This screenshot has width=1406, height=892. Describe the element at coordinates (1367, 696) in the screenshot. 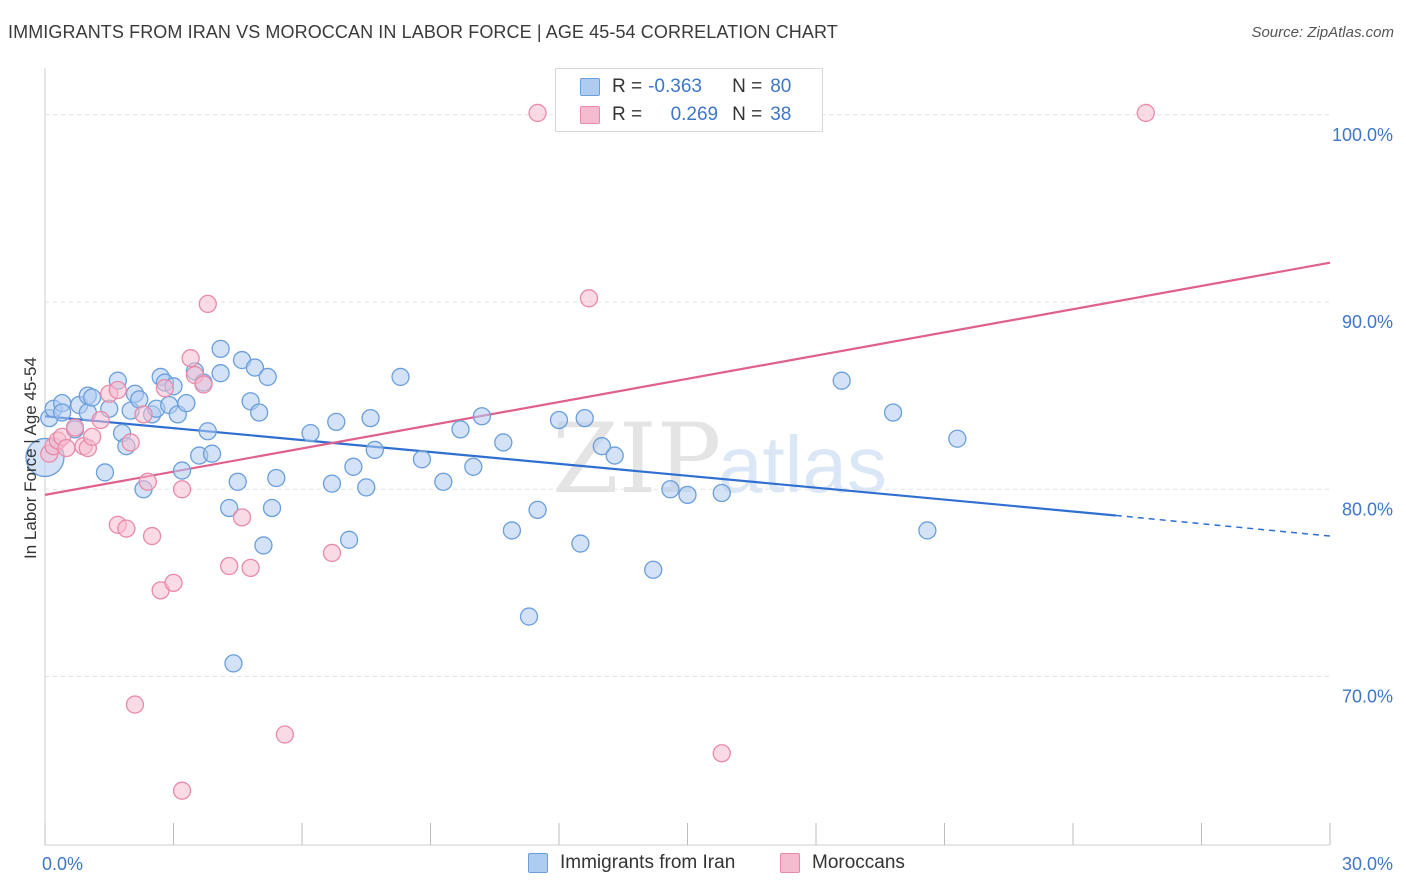

I see `y-tick-label: 70.0%` at that location.